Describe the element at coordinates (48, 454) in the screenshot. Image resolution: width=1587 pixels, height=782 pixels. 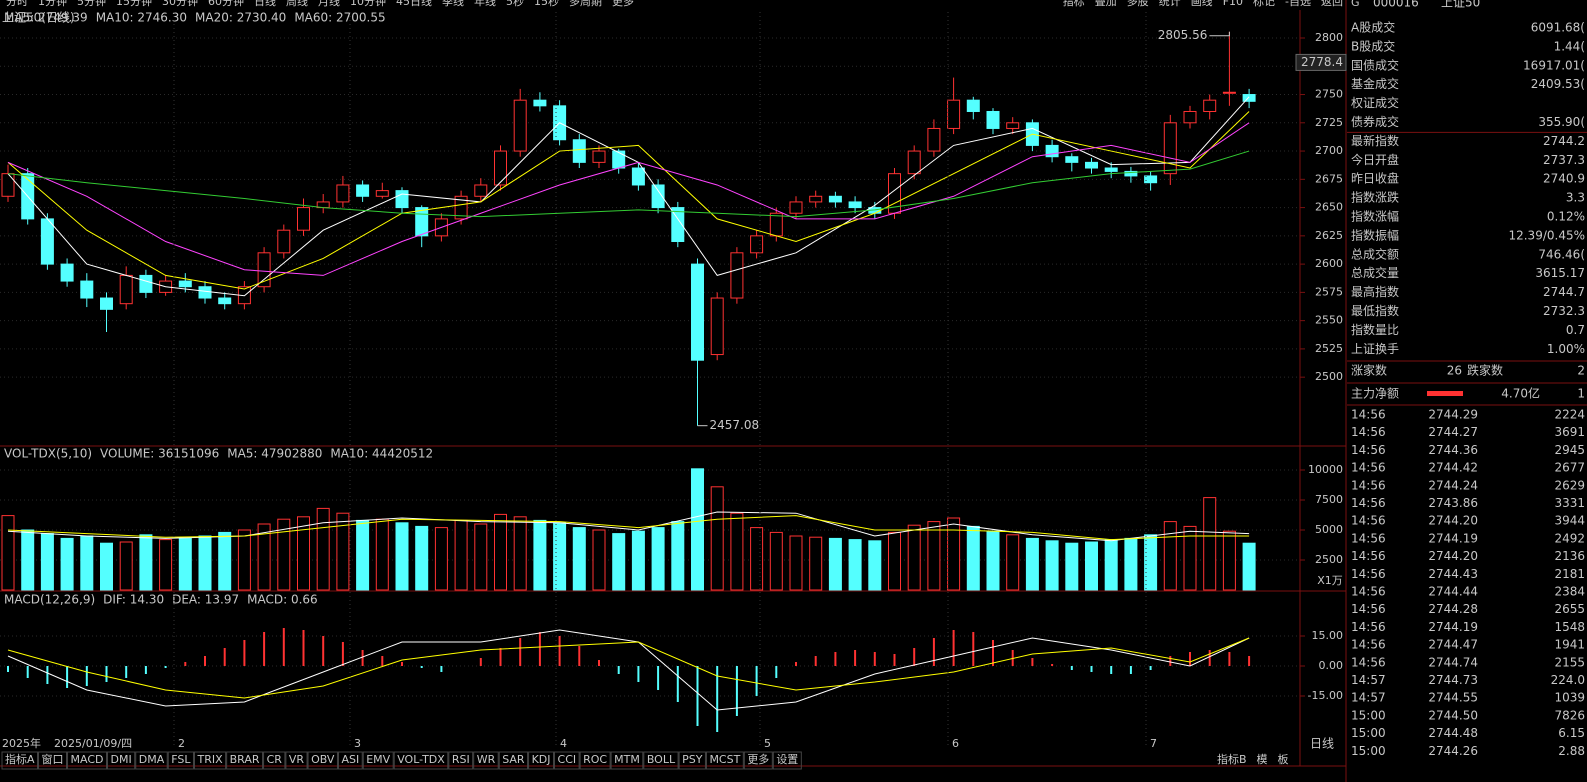
I see `indicator-legend: VOL-TDX(5,10)` at that location.